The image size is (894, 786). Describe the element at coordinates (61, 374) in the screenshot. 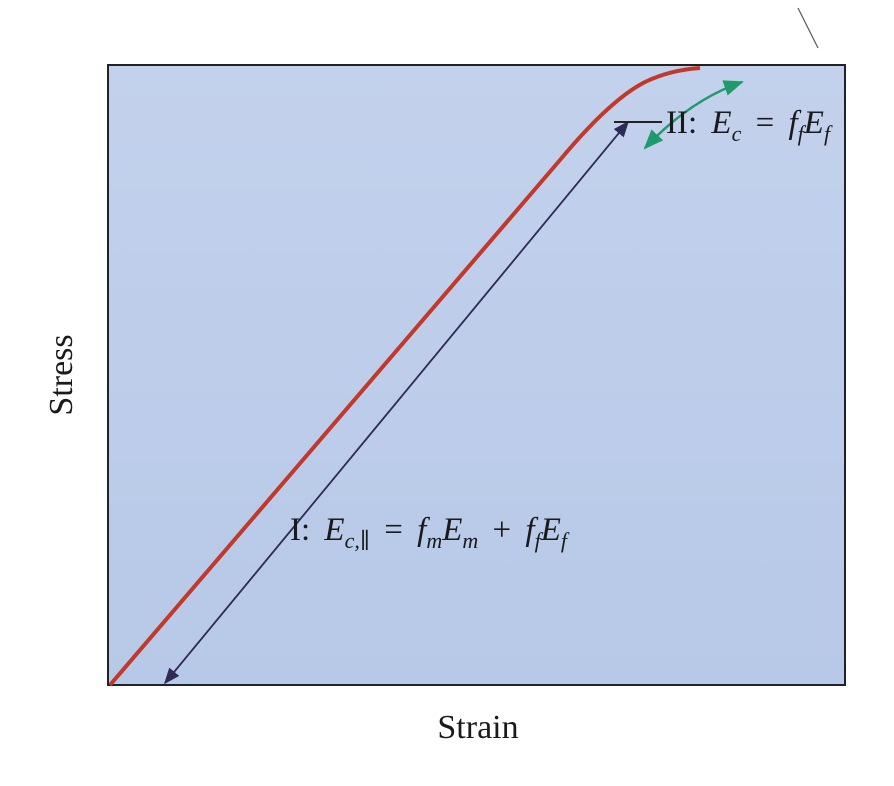

I see `y-axis-label: Stress` at that location.